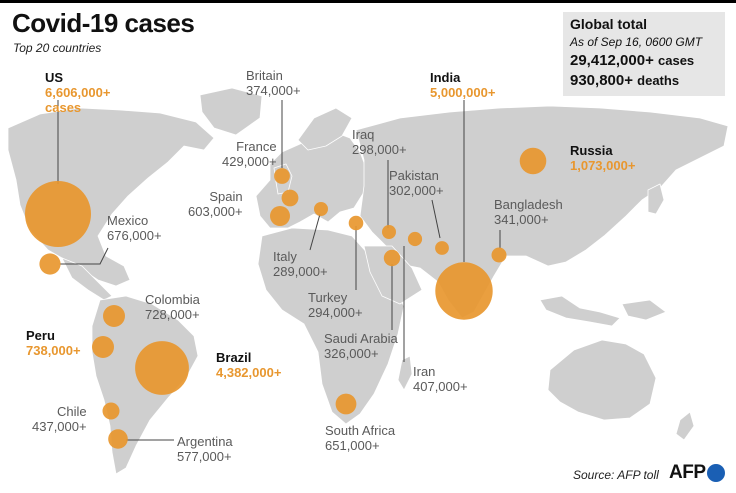 The height and width of the screenshot is (493, 736). Describe the element at coordinates (393, 275) in the screenshot. I see `land-arabia` at that location.